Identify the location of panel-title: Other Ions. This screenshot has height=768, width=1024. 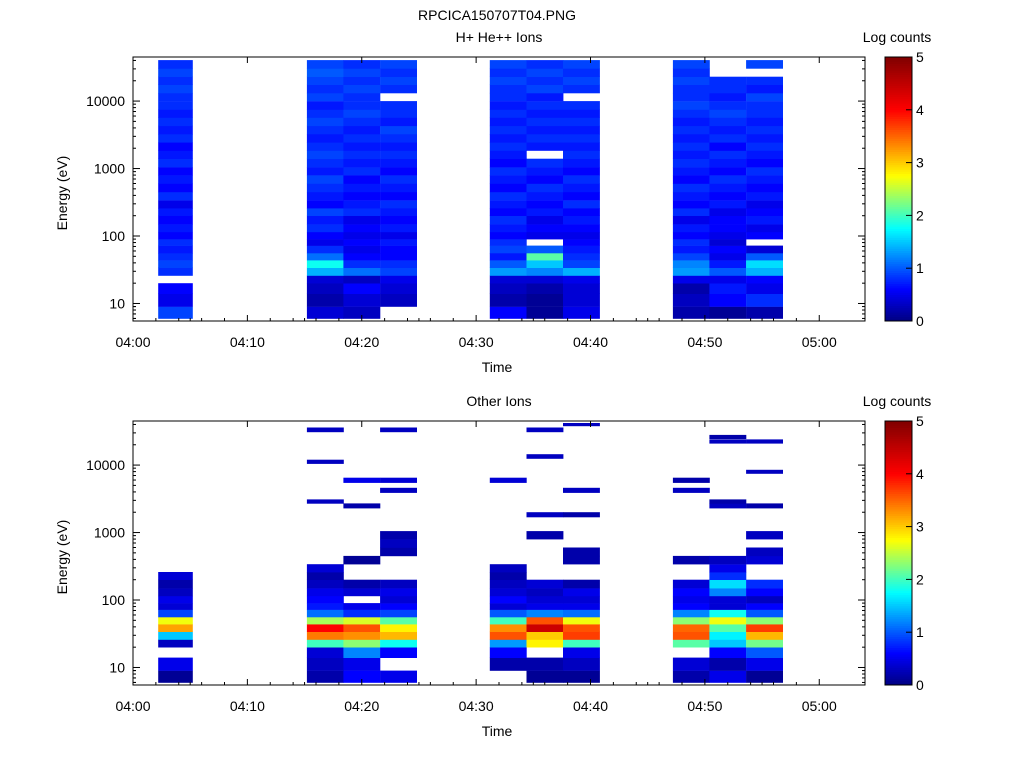
(498, 401).